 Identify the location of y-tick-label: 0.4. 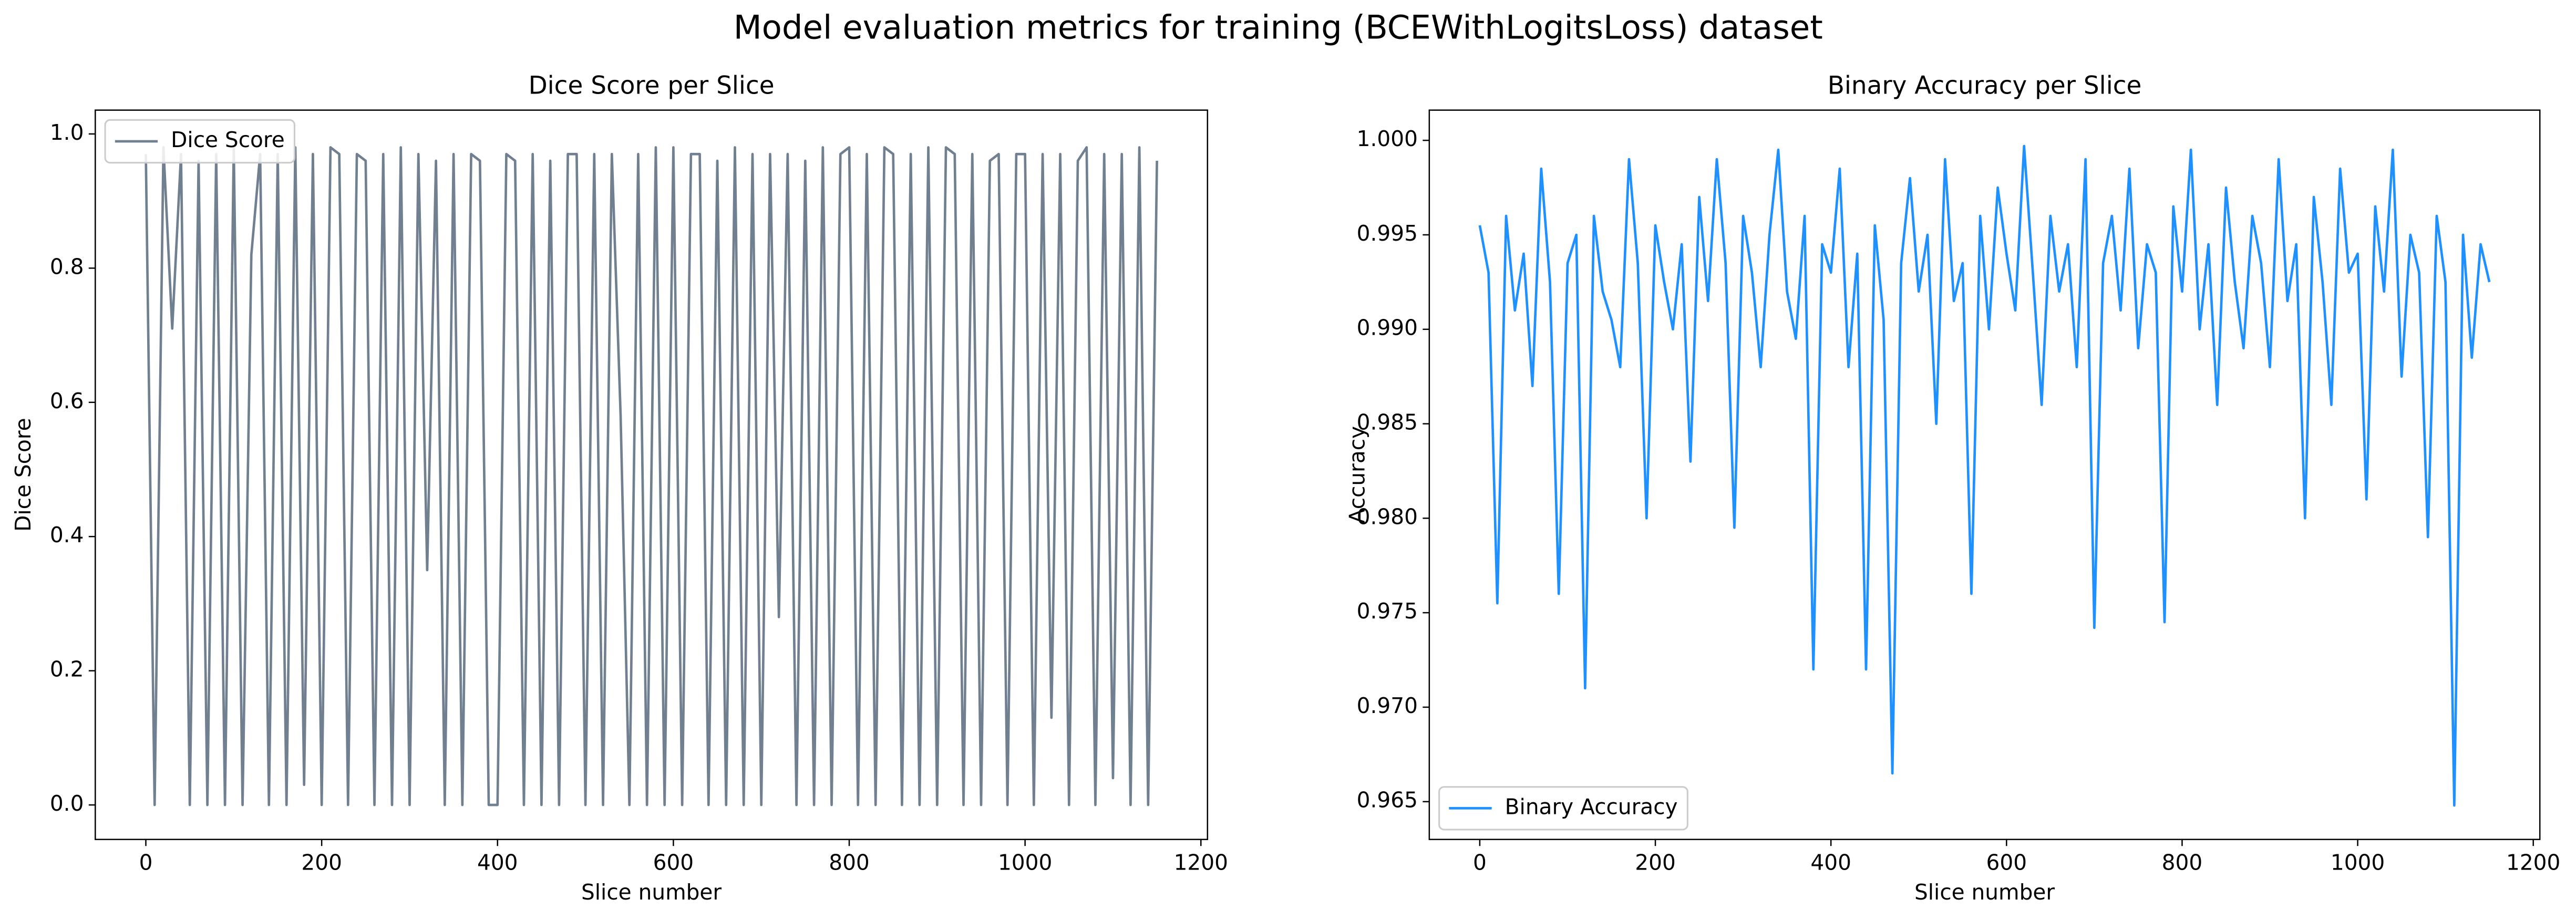
(67, 534).